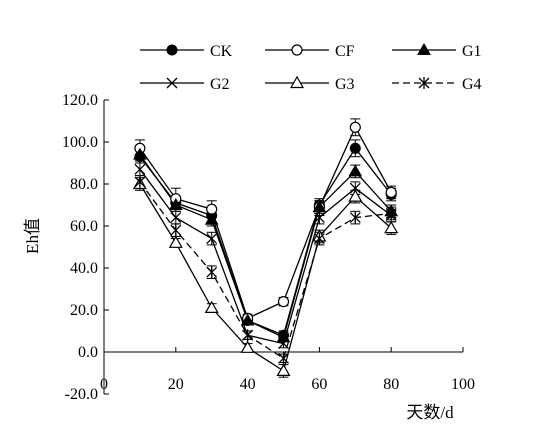 The height and width of the screenshot is (446, 541). Describe the element at coordinates (319, 384) in the screenshot. I see `x-tick-label: 60` at that location.